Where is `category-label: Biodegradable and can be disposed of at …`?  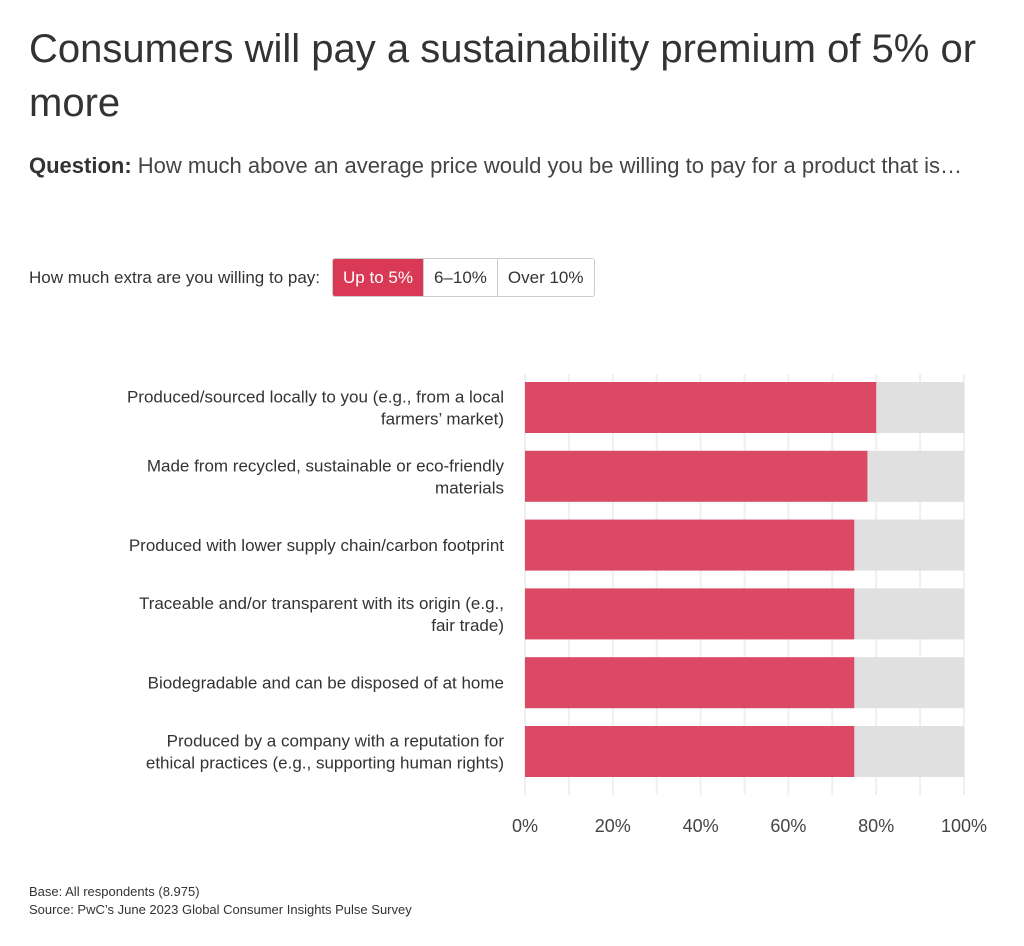 category-label: Biodegradable and can be disposed of at … is located at coordinates (326, 683).